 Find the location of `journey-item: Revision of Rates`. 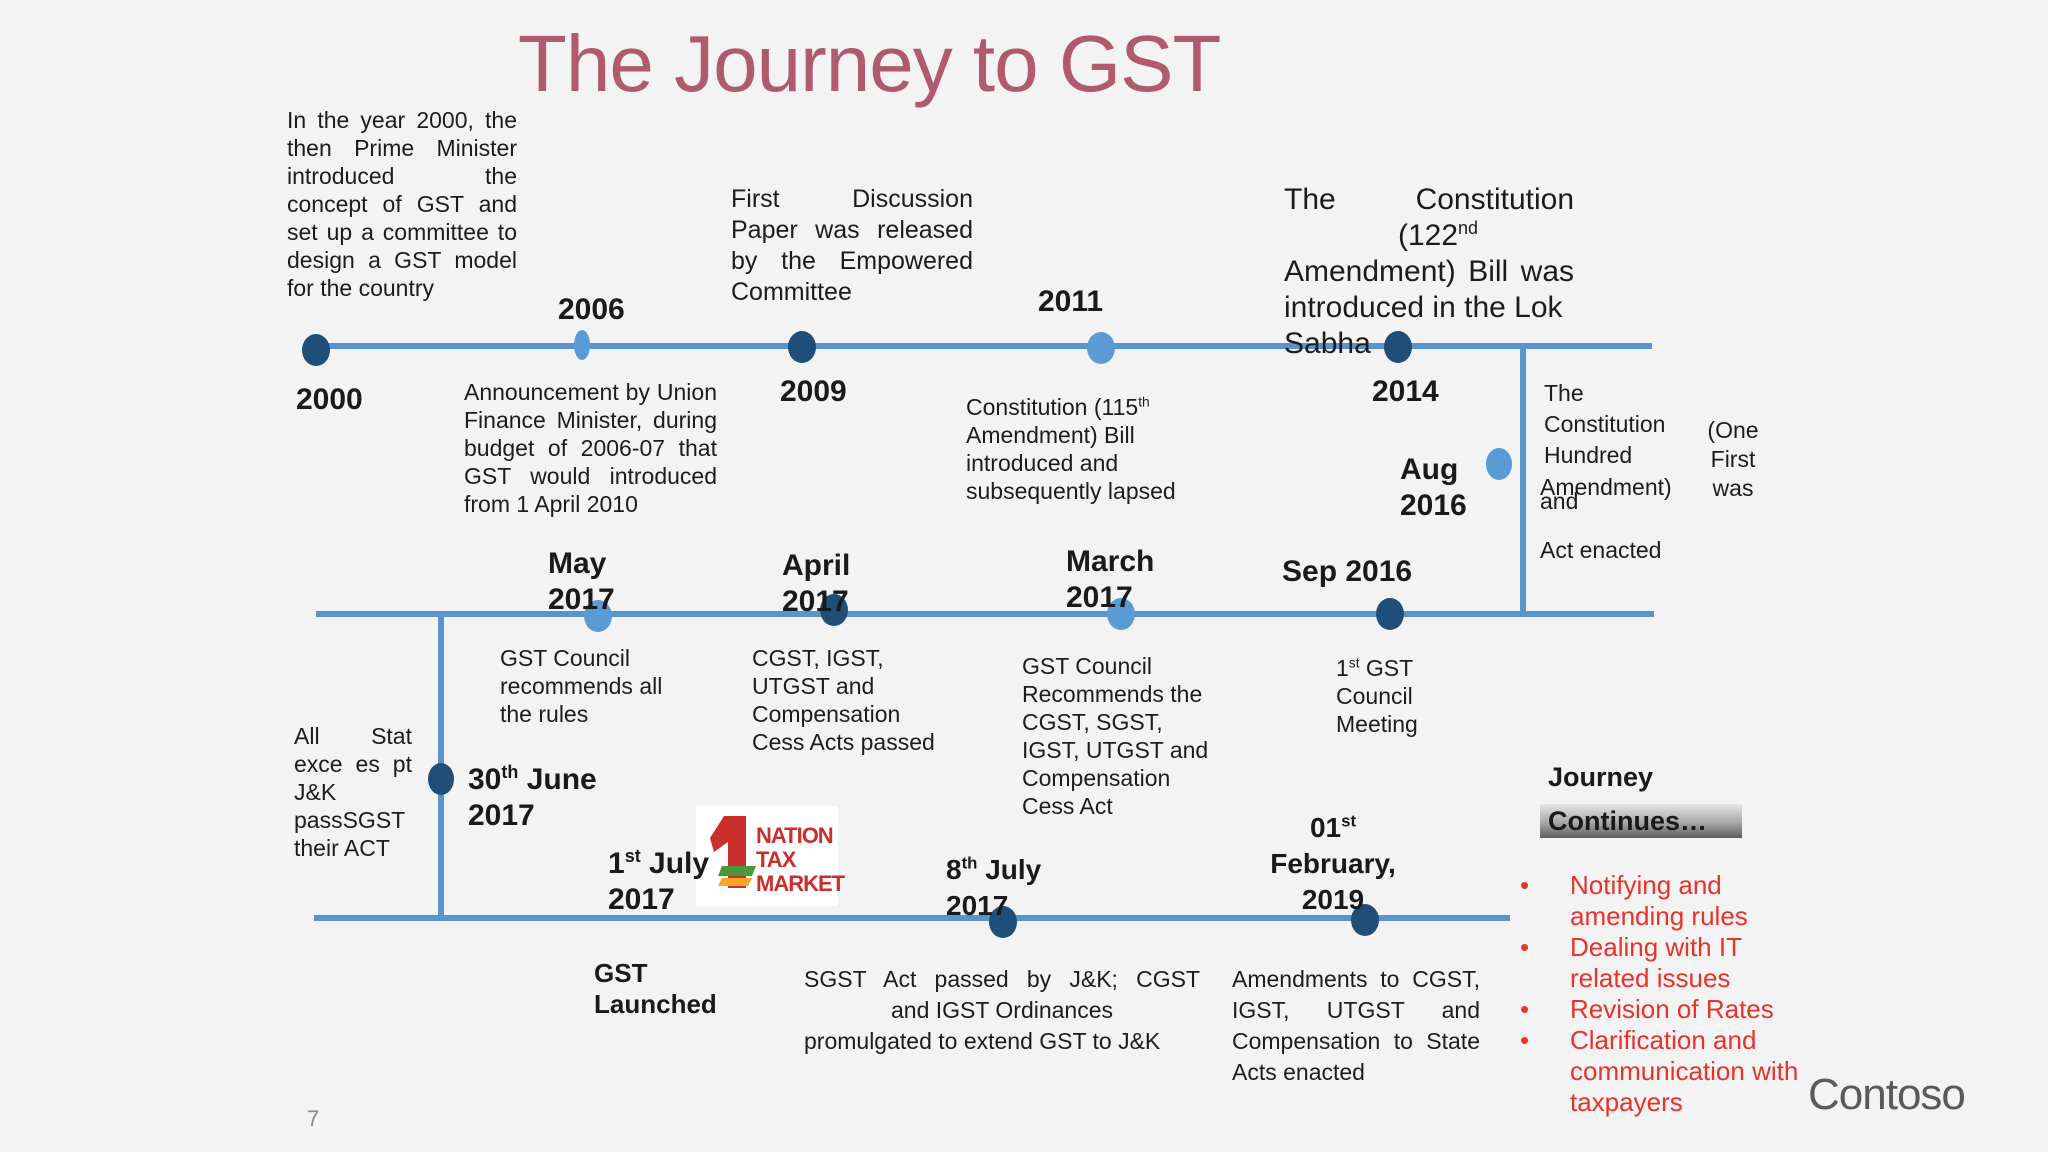

journey-item: Revision of Rates is located at coordinates (1667, 1009).